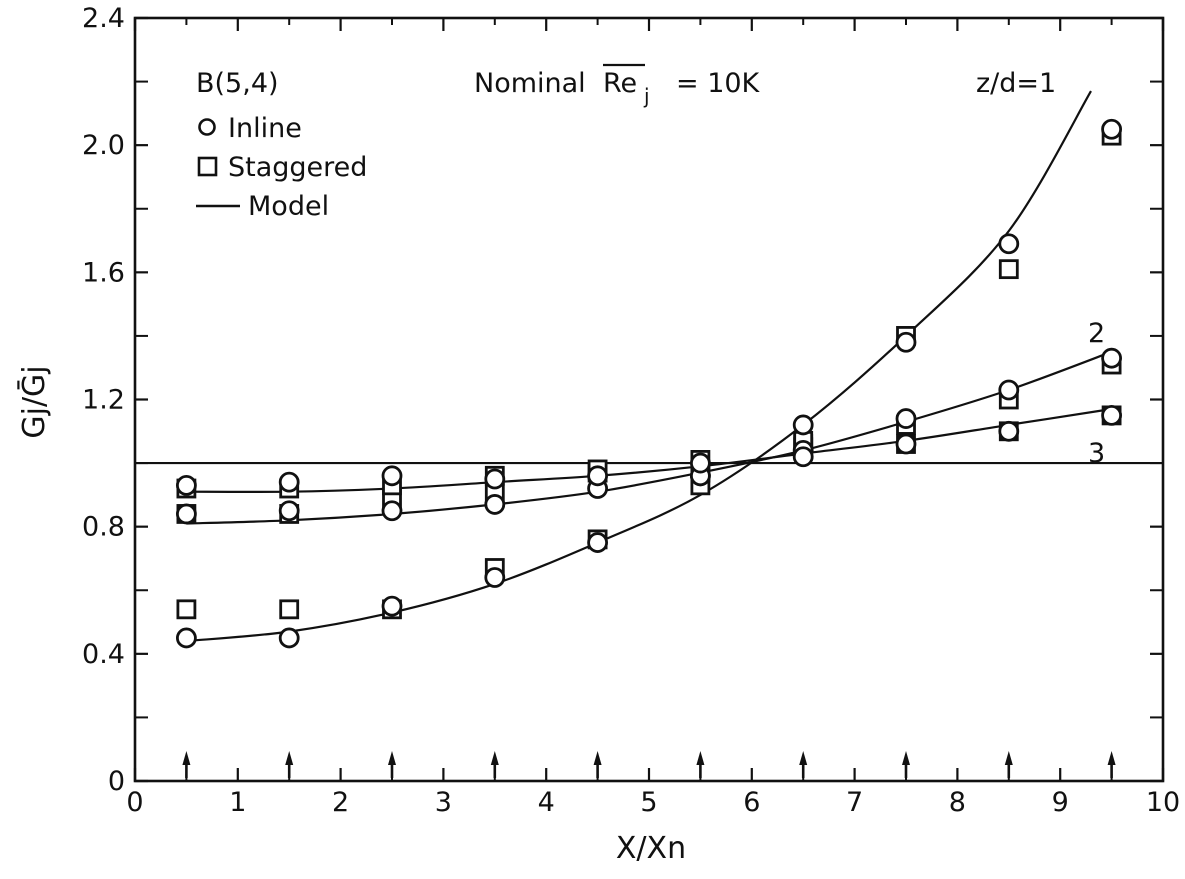  What do you see at coordinates (1096, 333) in the screenshot?
I see `annotation-curve-z2: 2` at bounding box center [1096, 333].